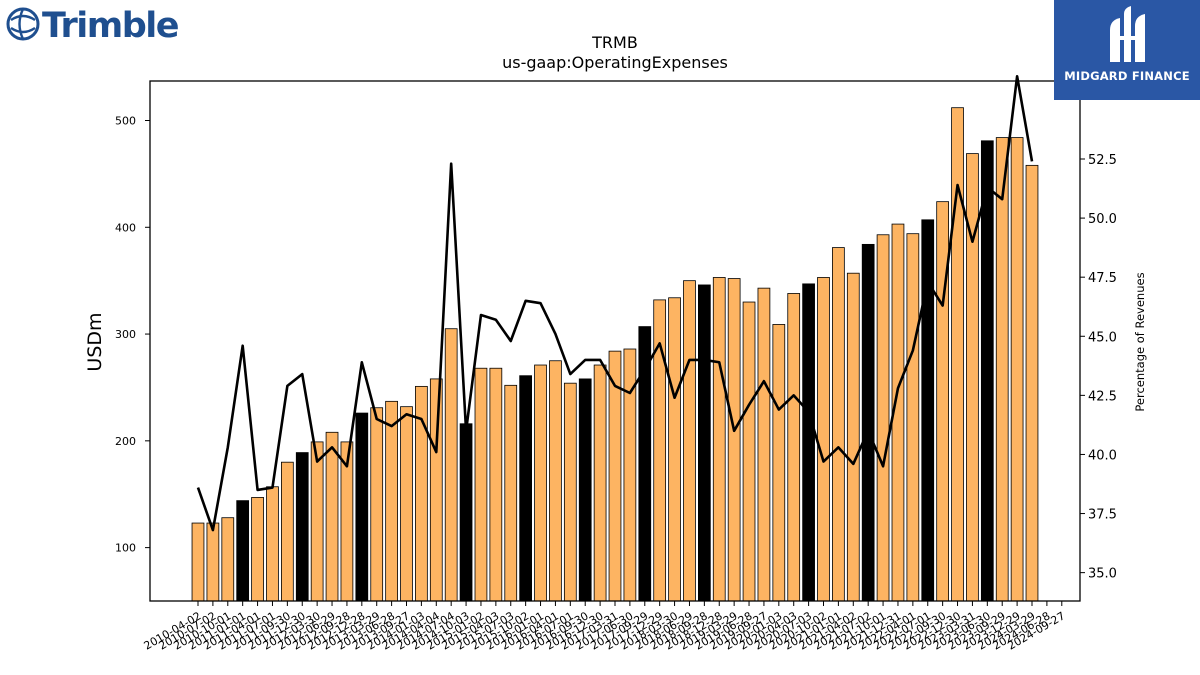  Describe the element at coordinates (1102, 455) in the screenshot. I see `y2-tick-label: 40.0` at that location.